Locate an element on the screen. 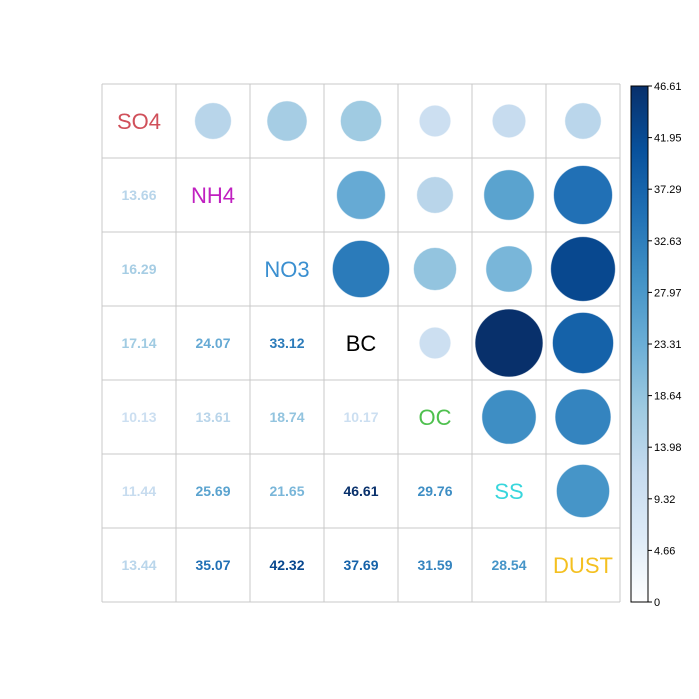  value-dust-nh4: 35.07 is located at coordinates (212, 565).